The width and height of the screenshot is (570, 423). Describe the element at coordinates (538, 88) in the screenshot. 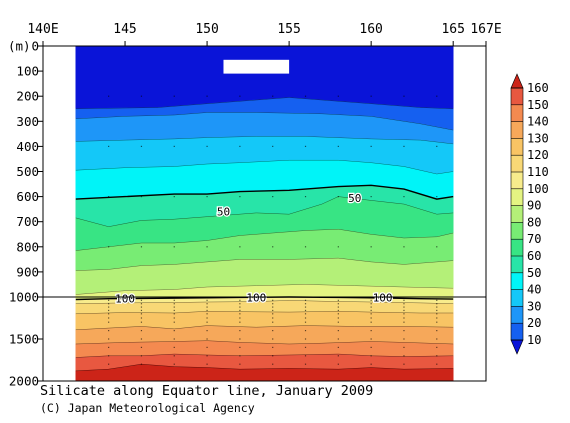

I see `colorbar-label: 160` at that location.